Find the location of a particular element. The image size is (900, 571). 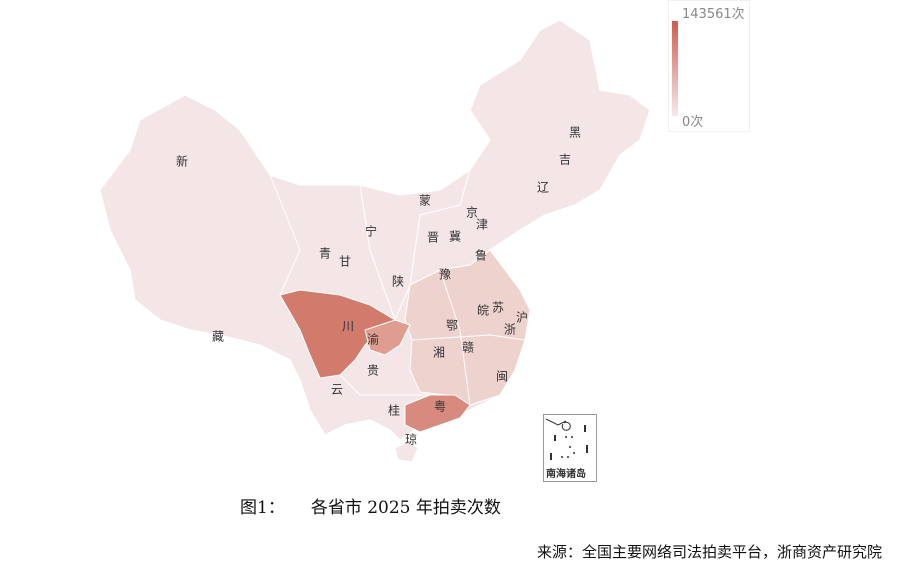

province-label: 沪 is located at coordinates (522, 318).